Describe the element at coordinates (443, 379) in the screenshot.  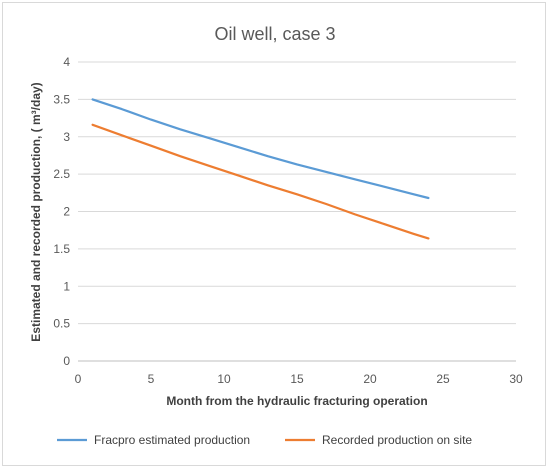
I see `x-tick-label: 25` at that location.